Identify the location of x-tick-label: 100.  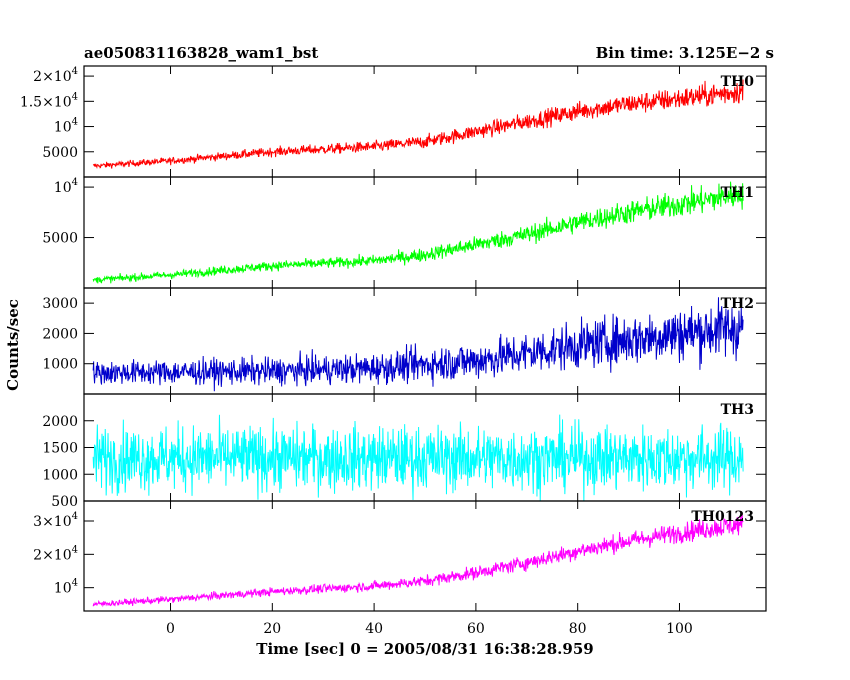
(679, 629).